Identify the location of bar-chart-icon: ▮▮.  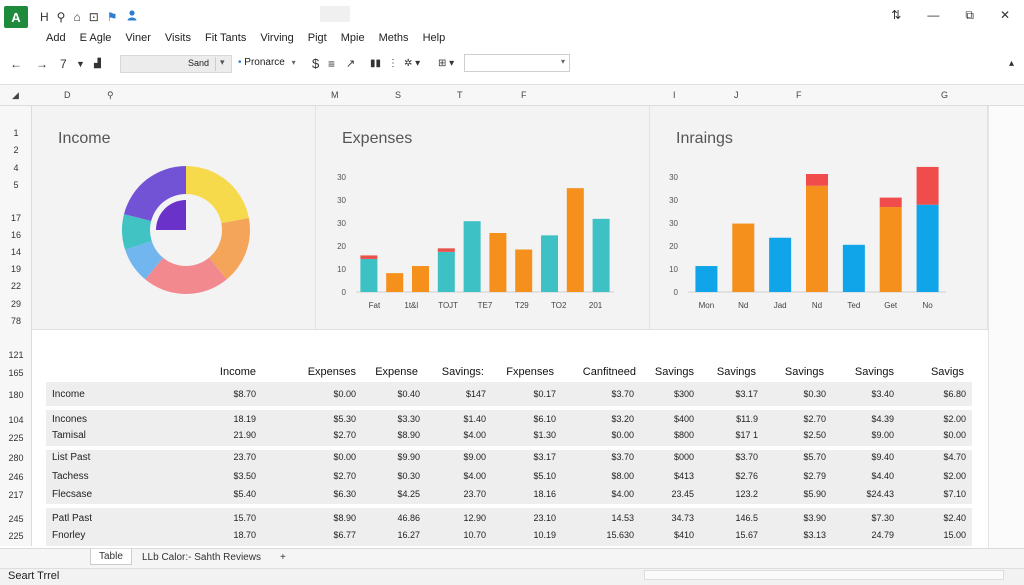
(376, 63).